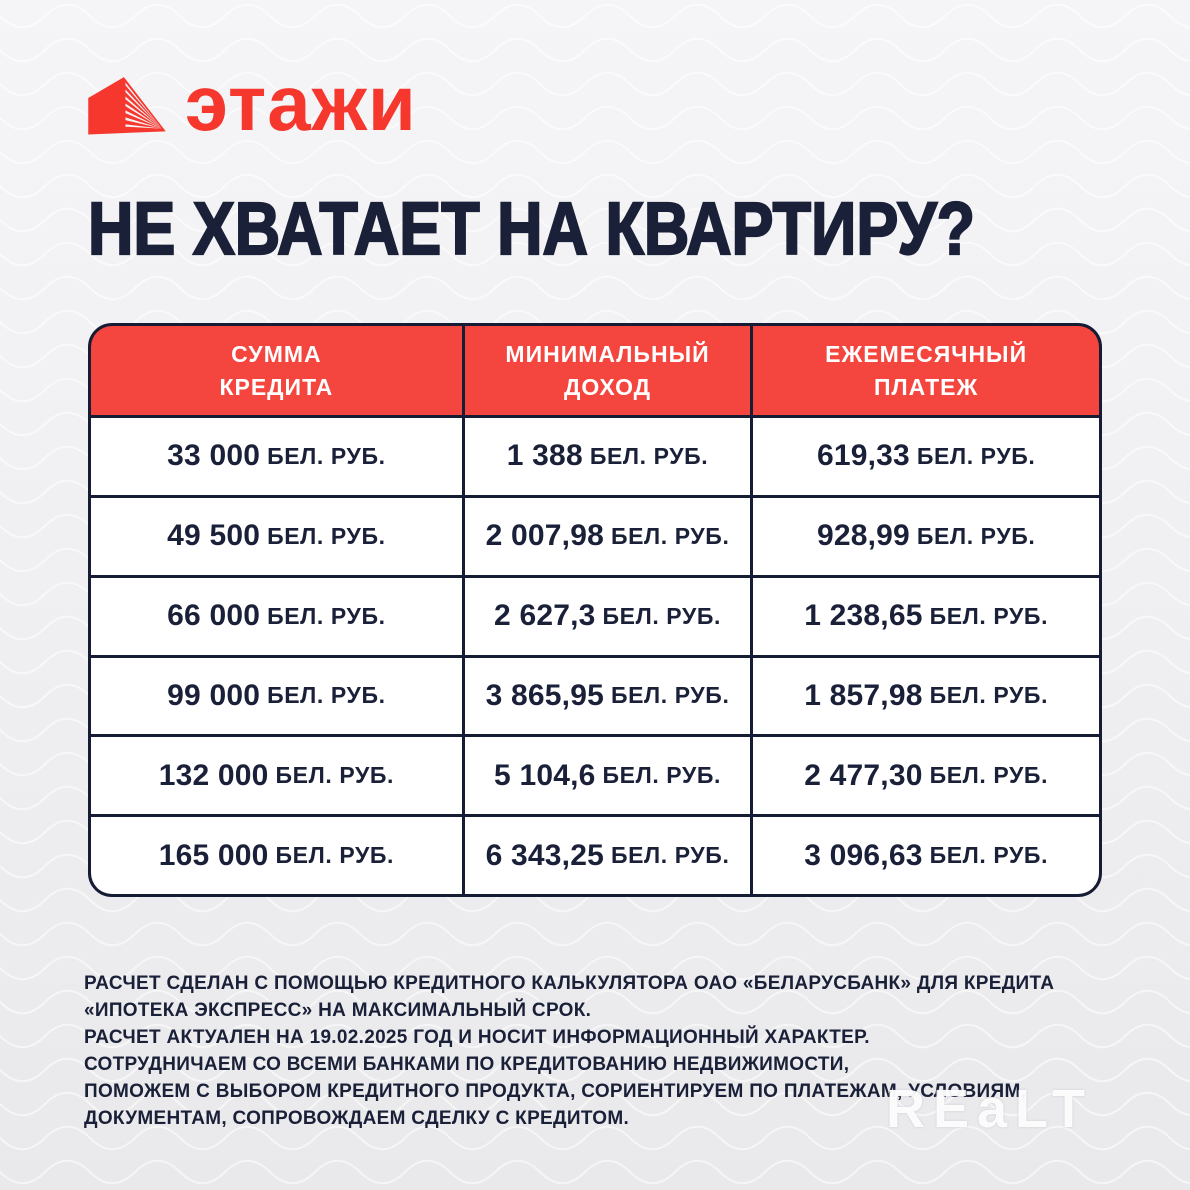 This screenshot has height=1190, width=1190. I want to click on table-cell-value: 165 000 БЕЛ. РУБ., so click(276, 855).